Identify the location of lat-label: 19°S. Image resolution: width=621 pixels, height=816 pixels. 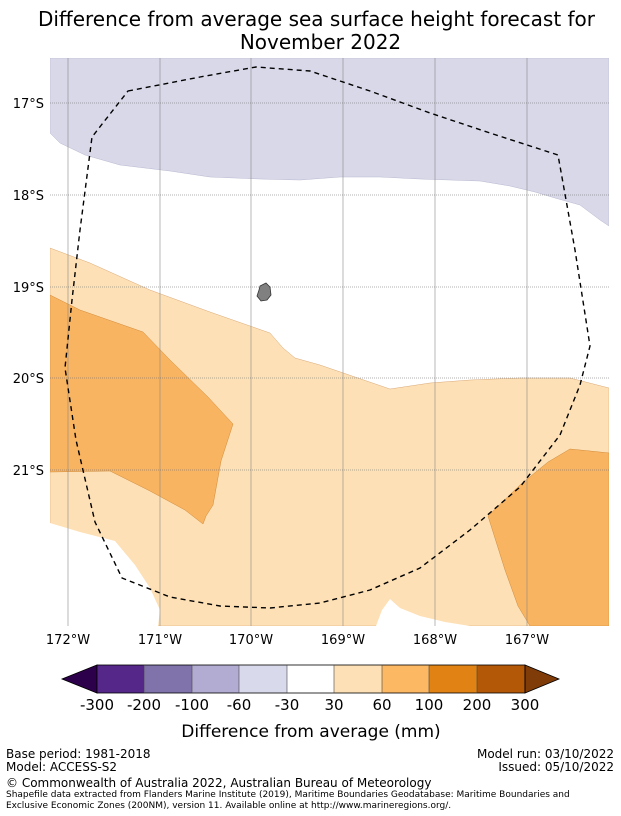
(28, 288).